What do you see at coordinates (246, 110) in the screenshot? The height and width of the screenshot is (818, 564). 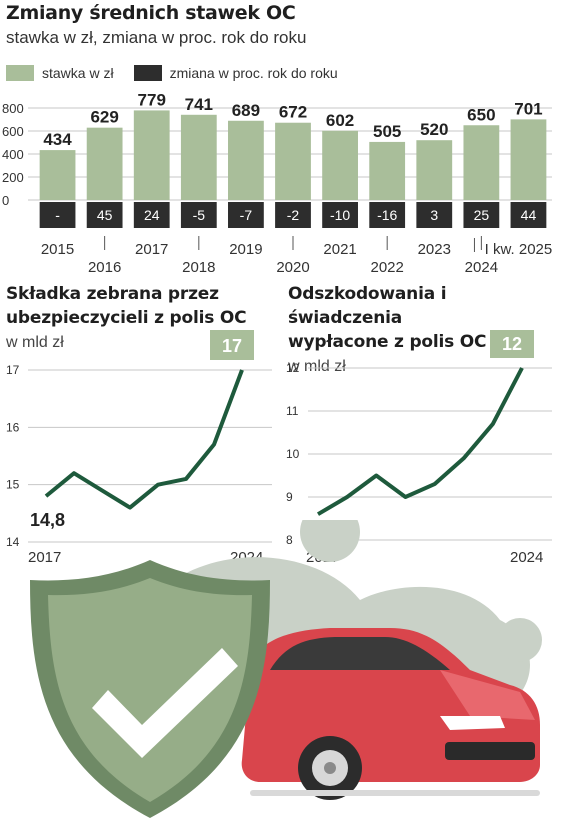 I see `bar-value-label: 689` at bounding box center [246, 110].